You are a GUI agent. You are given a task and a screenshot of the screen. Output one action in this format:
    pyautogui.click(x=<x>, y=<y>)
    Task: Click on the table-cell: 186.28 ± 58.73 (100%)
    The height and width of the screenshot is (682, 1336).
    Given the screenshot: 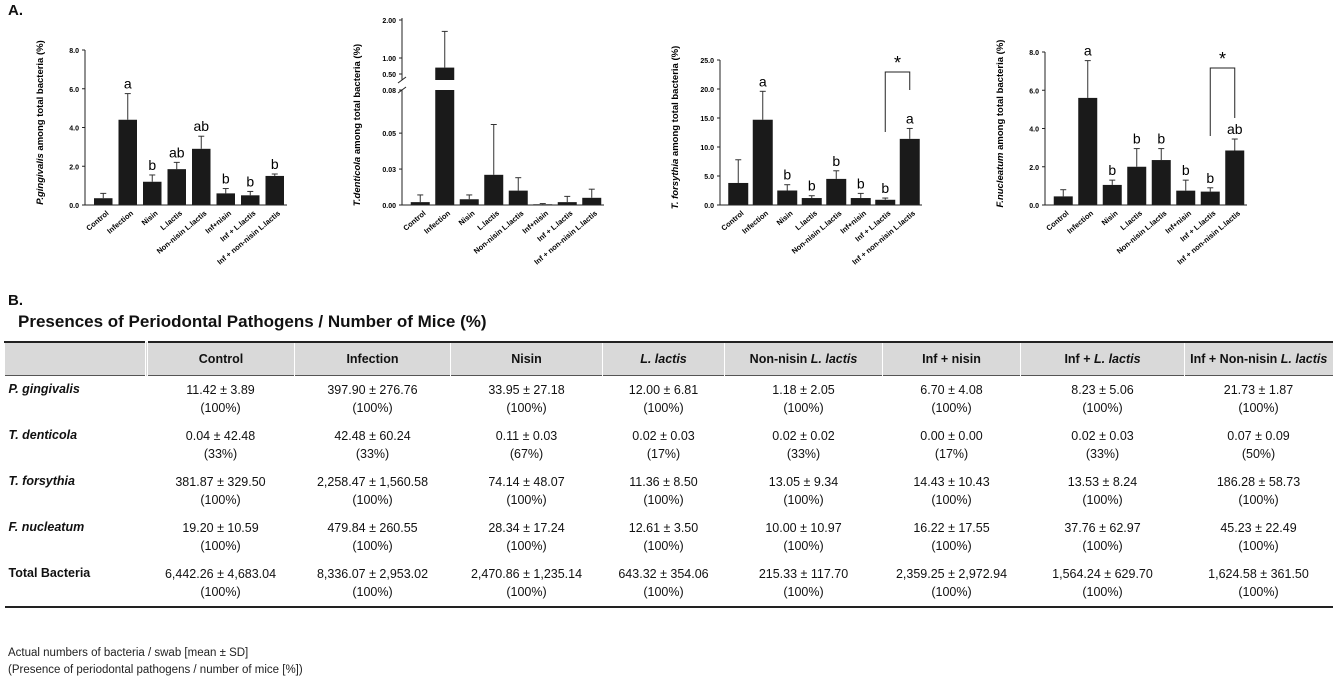 What is the action you would take?
    pyautogui.click(x=1259, y=491)
    